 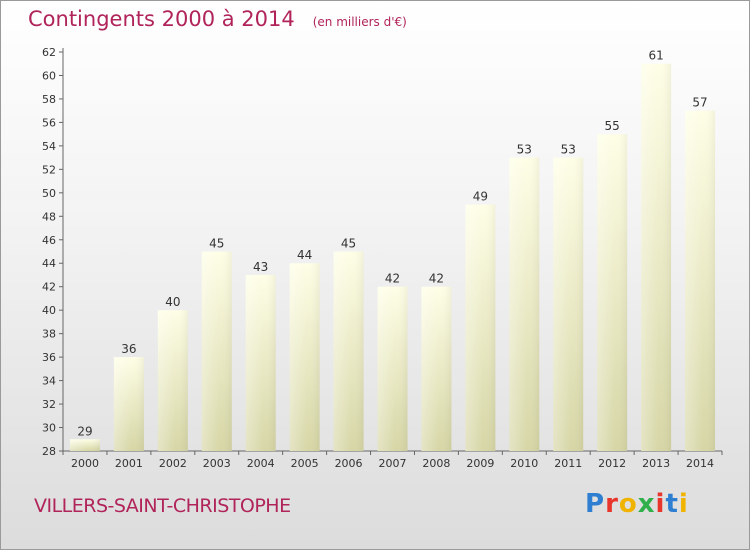 What do you see at coordinates (699, 103) in the screenshot?
I see `data-label: 57` at bounding box center [699, 103].